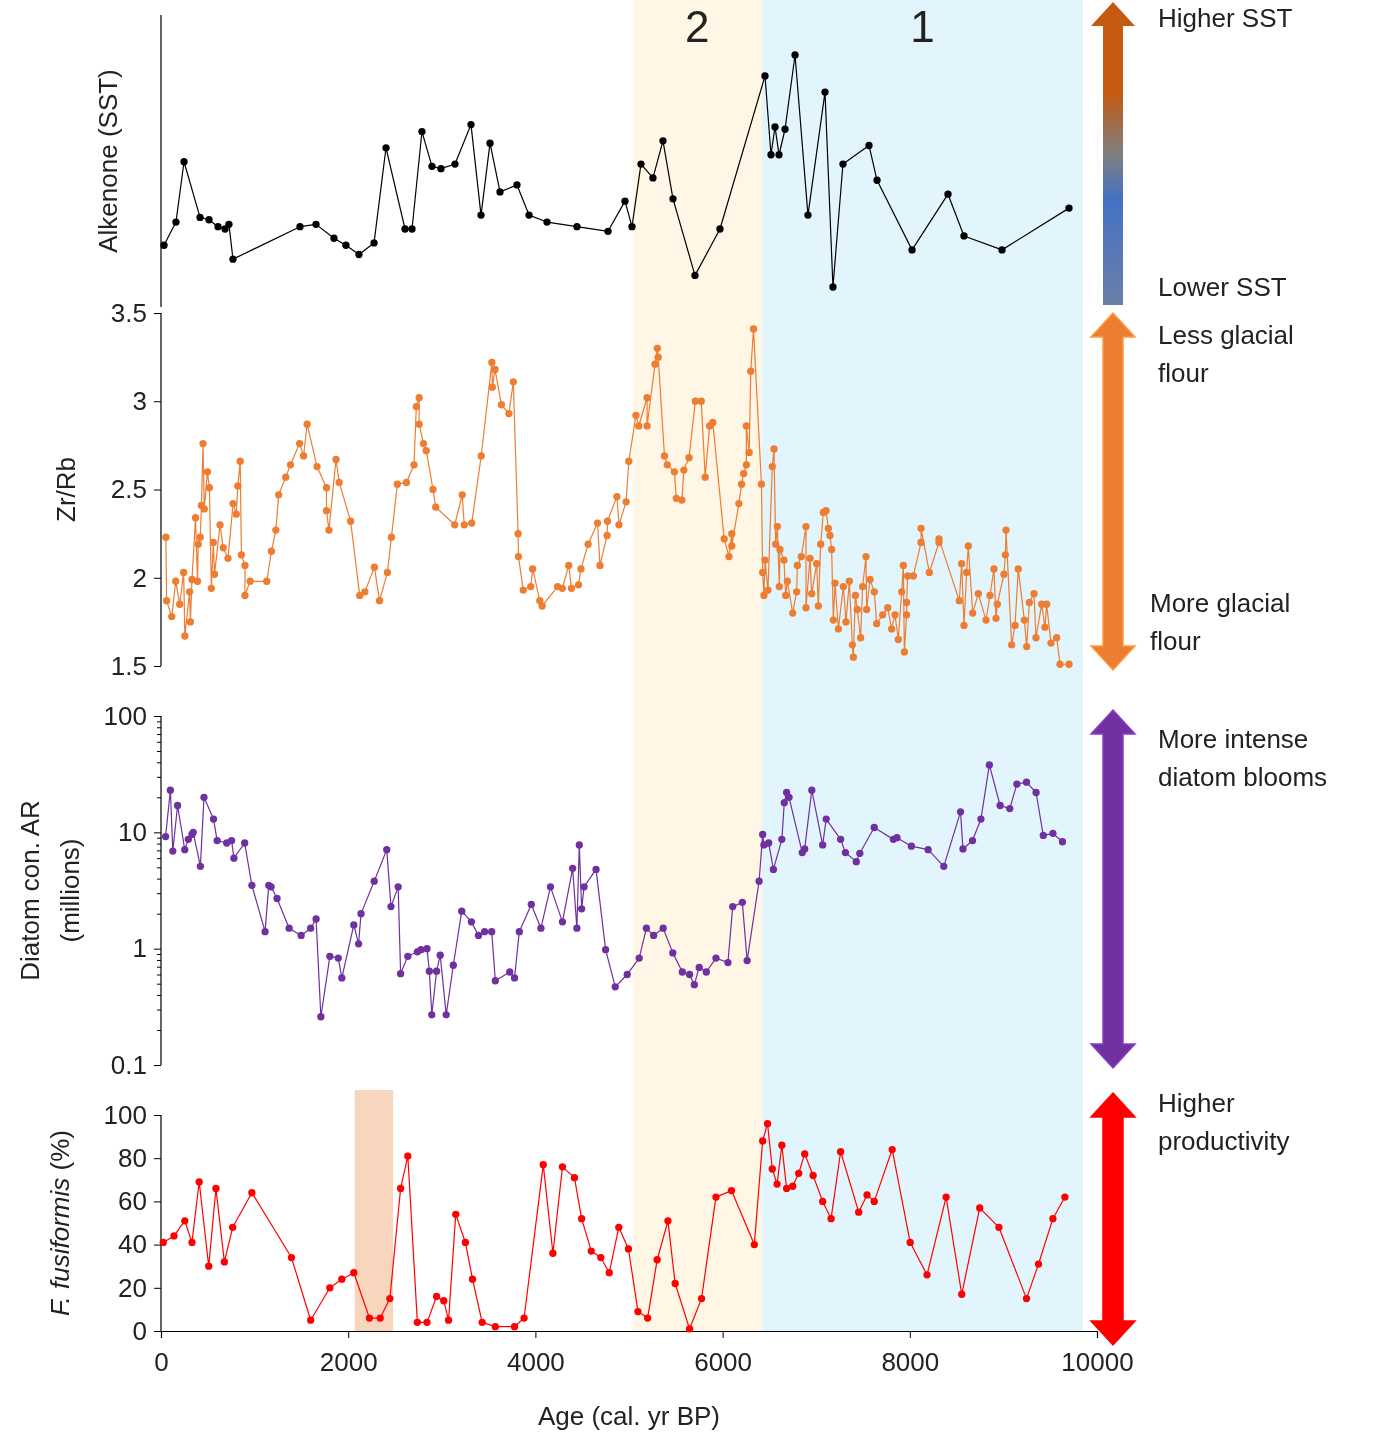  I want to click on x-tick-label: 6000, so click(723, 1362).